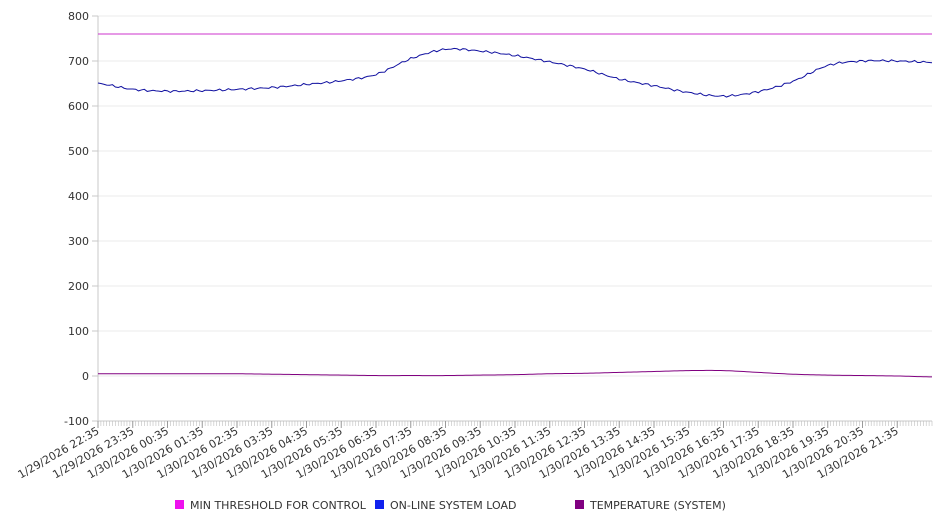 The height and width of the screenshot is (526, 946). Describe the element at coordinates (78, 16) in the screenshot. I see `y-tick-label: 800` at that location.